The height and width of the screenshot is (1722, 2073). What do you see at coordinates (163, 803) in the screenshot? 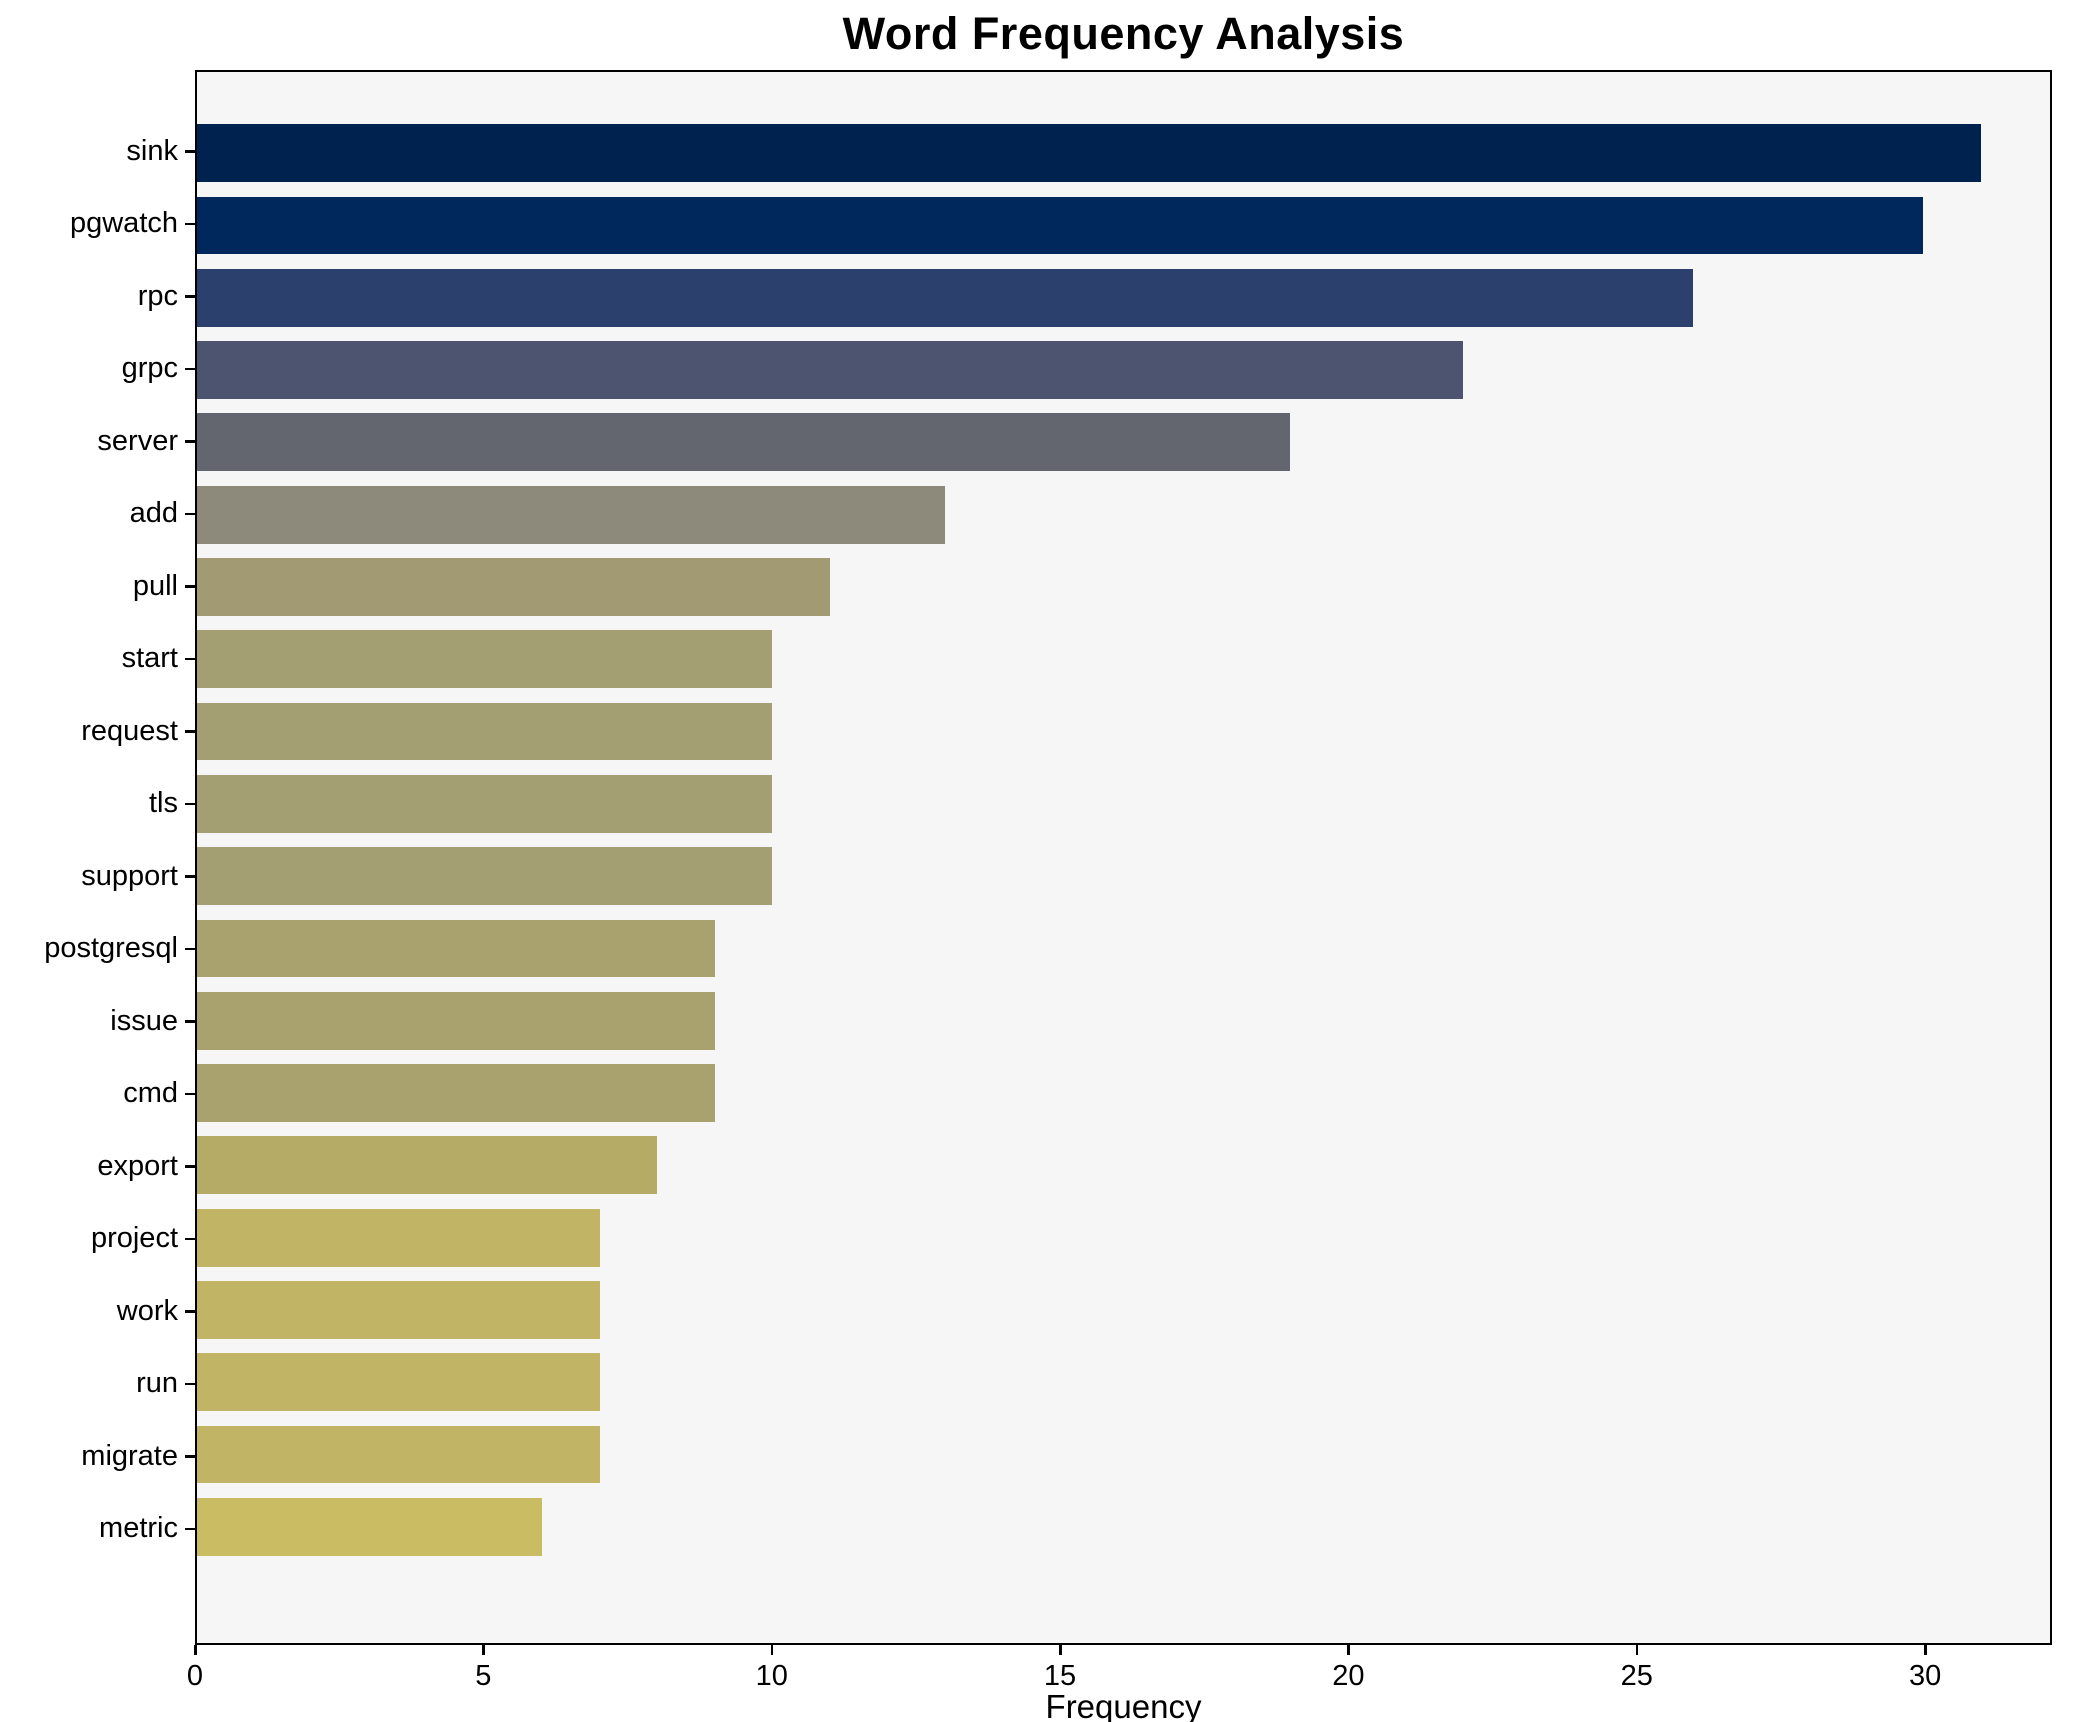
I see `y-tick-label: tls` at bounding box center [163, 803].